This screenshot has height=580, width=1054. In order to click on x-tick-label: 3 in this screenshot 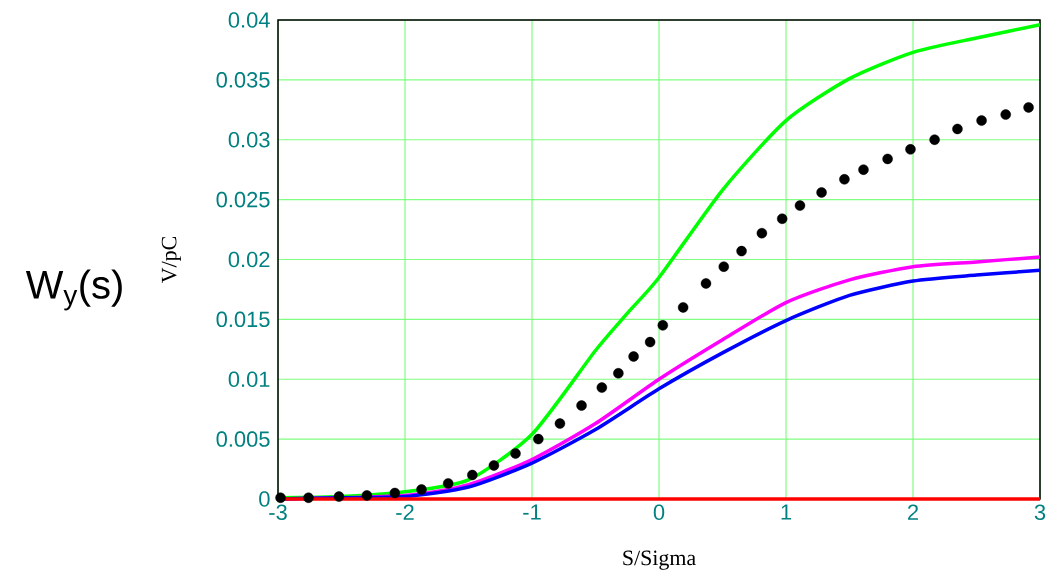, I will do `click(1040, 512)`.